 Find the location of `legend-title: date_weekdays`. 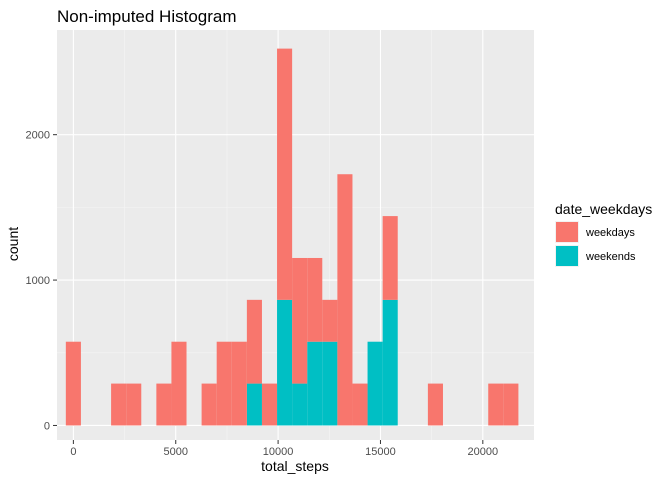

legend-title: date_weekdays is located at coordinates (603, 209).